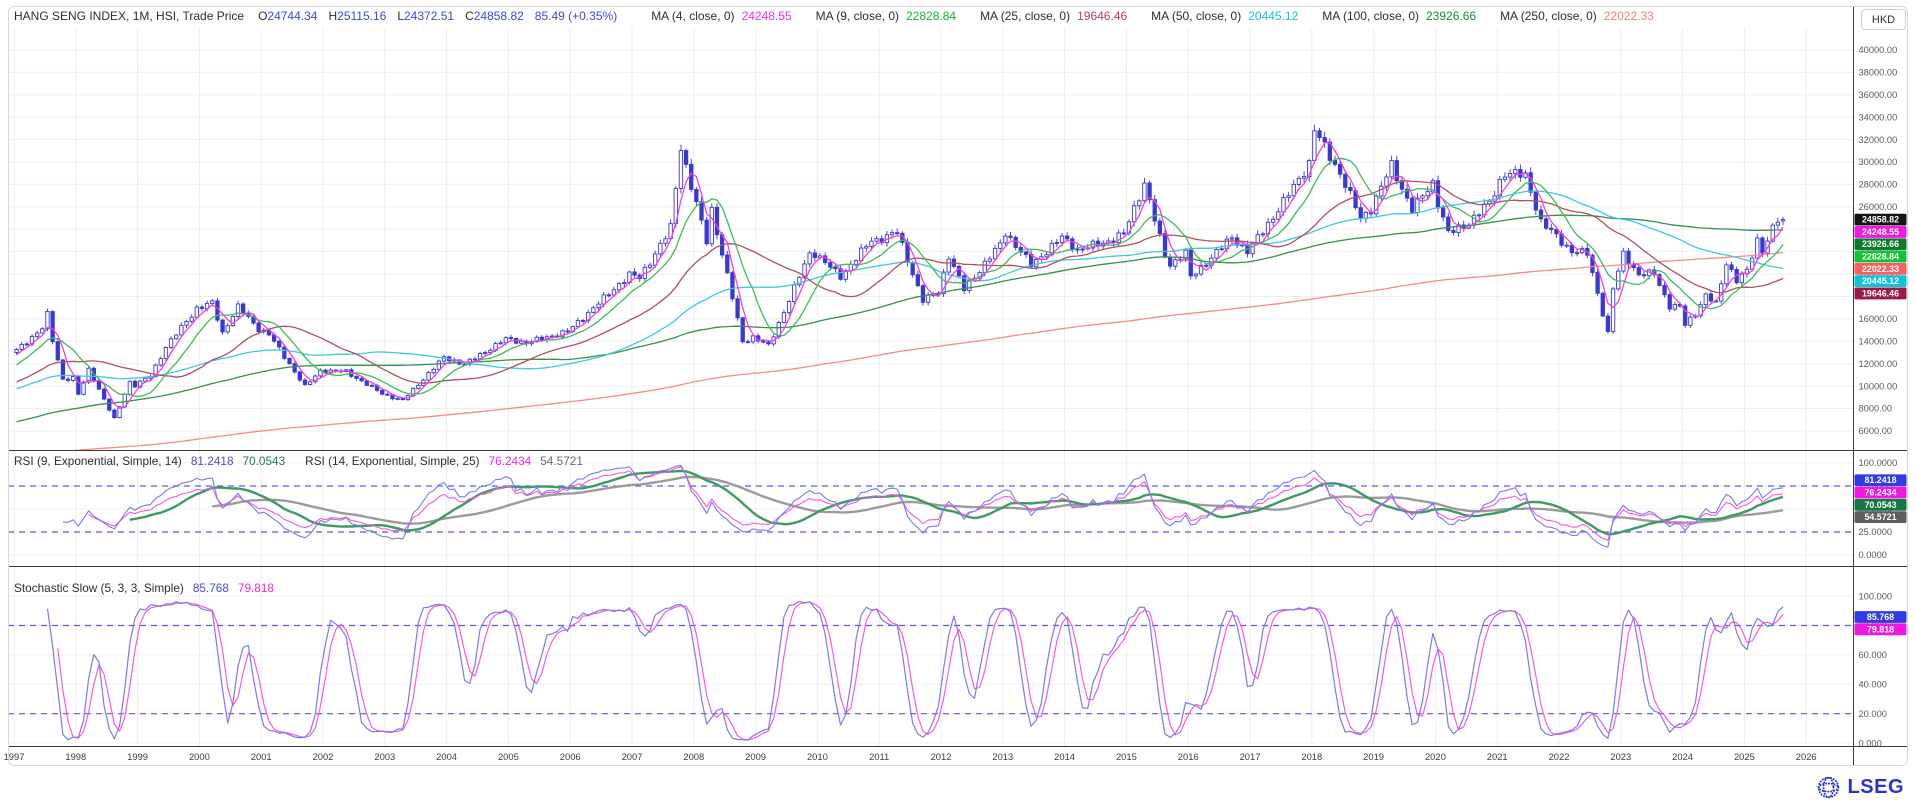 The height and width of the screenshot is (808, 1916). I want to click on net-change: 85.49 (+0.35%), so click(576, 16).